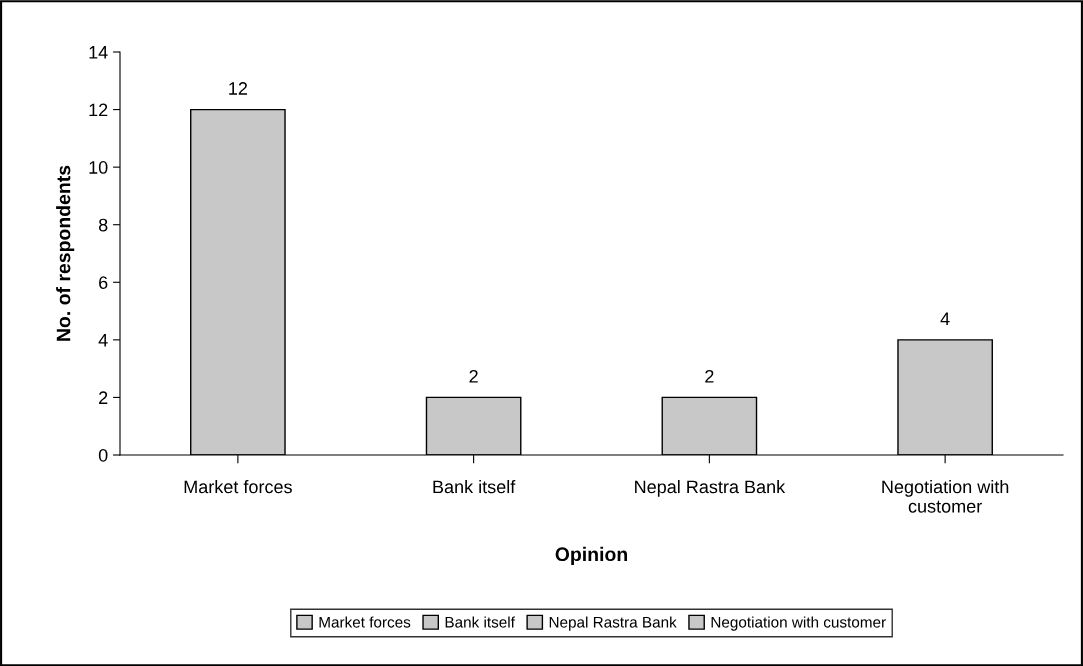  I want to click on y-tick-label: 4, so click(103, 340).